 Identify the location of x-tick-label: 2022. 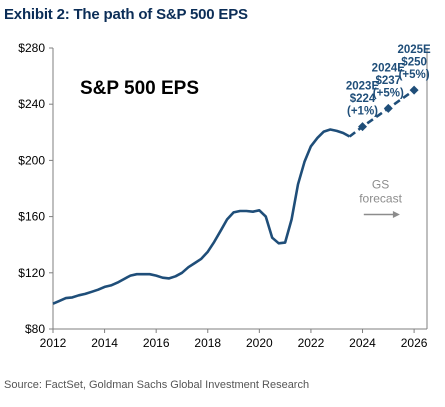
(311, 343).